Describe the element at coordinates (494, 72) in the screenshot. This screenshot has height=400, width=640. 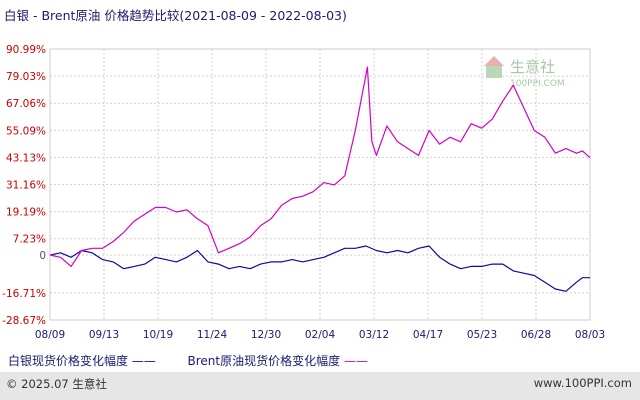
I see `watermark-house-body` at that location.